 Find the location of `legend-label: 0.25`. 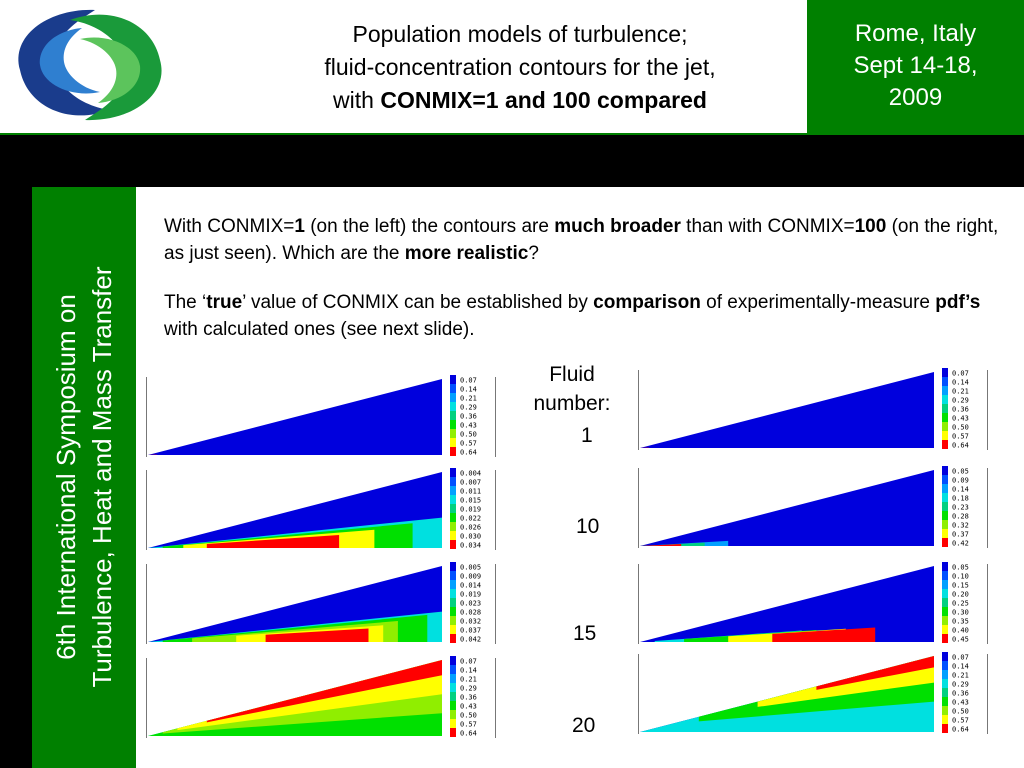

legend-label: 0.25 is located at coordinates (960, 604).